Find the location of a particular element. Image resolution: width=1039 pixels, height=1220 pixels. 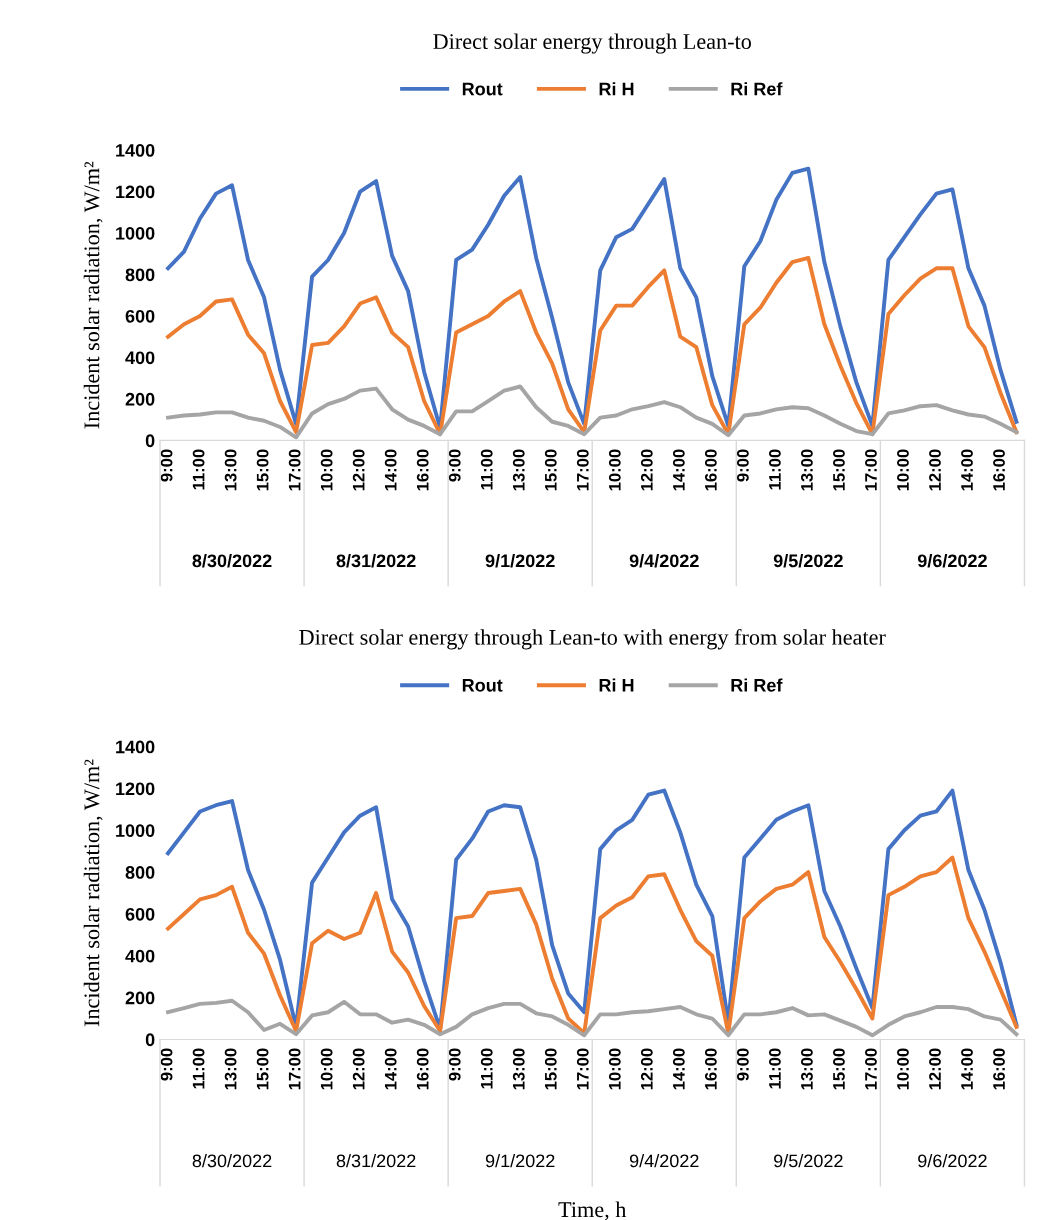

x-axis-title: Time, h is located at coordinates (592, 1210).